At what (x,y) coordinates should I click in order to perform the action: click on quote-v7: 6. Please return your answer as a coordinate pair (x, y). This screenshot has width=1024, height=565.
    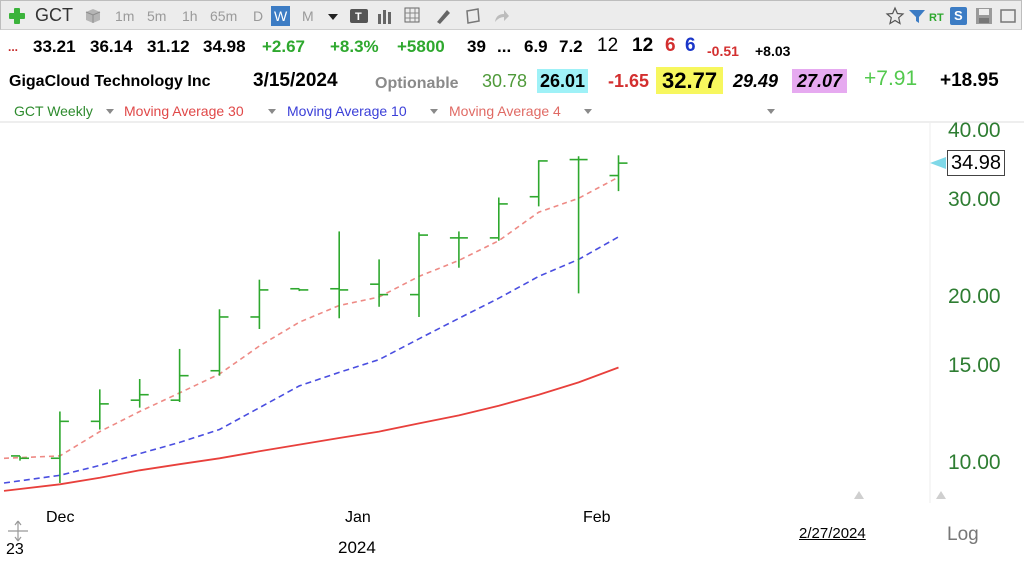
    Looking at the image, I should click on (670, 45).